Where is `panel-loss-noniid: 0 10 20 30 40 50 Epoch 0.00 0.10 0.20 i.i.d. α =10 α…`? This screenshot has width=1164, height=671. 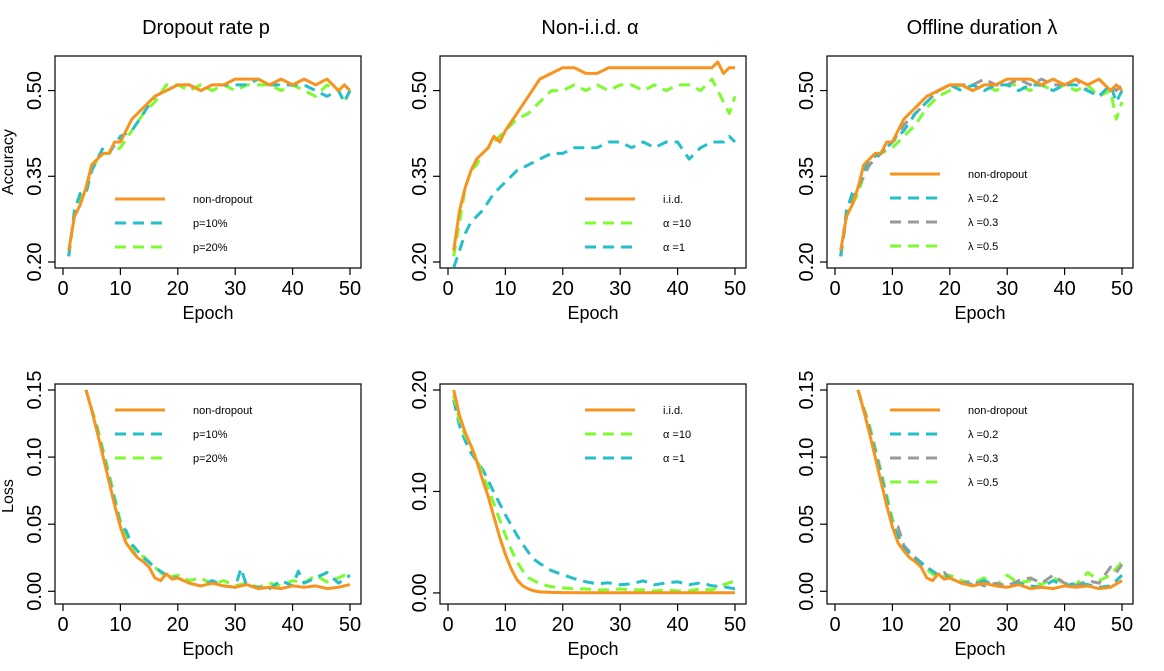 panel-loss-noniid: 0 10 20 30 40 50 Epoch 0.00 0.10 0.20 i.i.d. α =10 α… is located at coordinates (578, 515).